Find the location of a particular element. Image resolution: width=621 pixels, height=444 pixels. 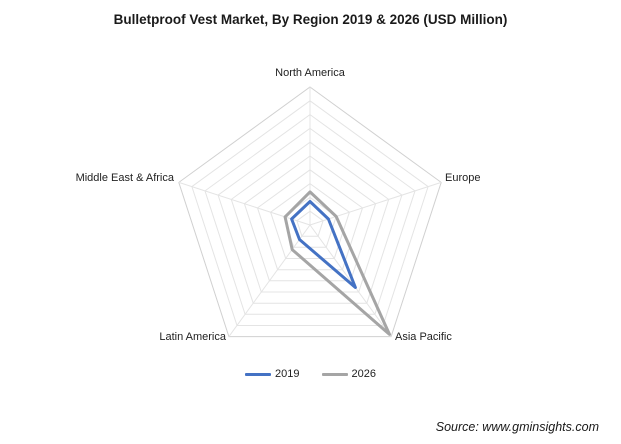

radar-series is located at coordinates (337, 263).